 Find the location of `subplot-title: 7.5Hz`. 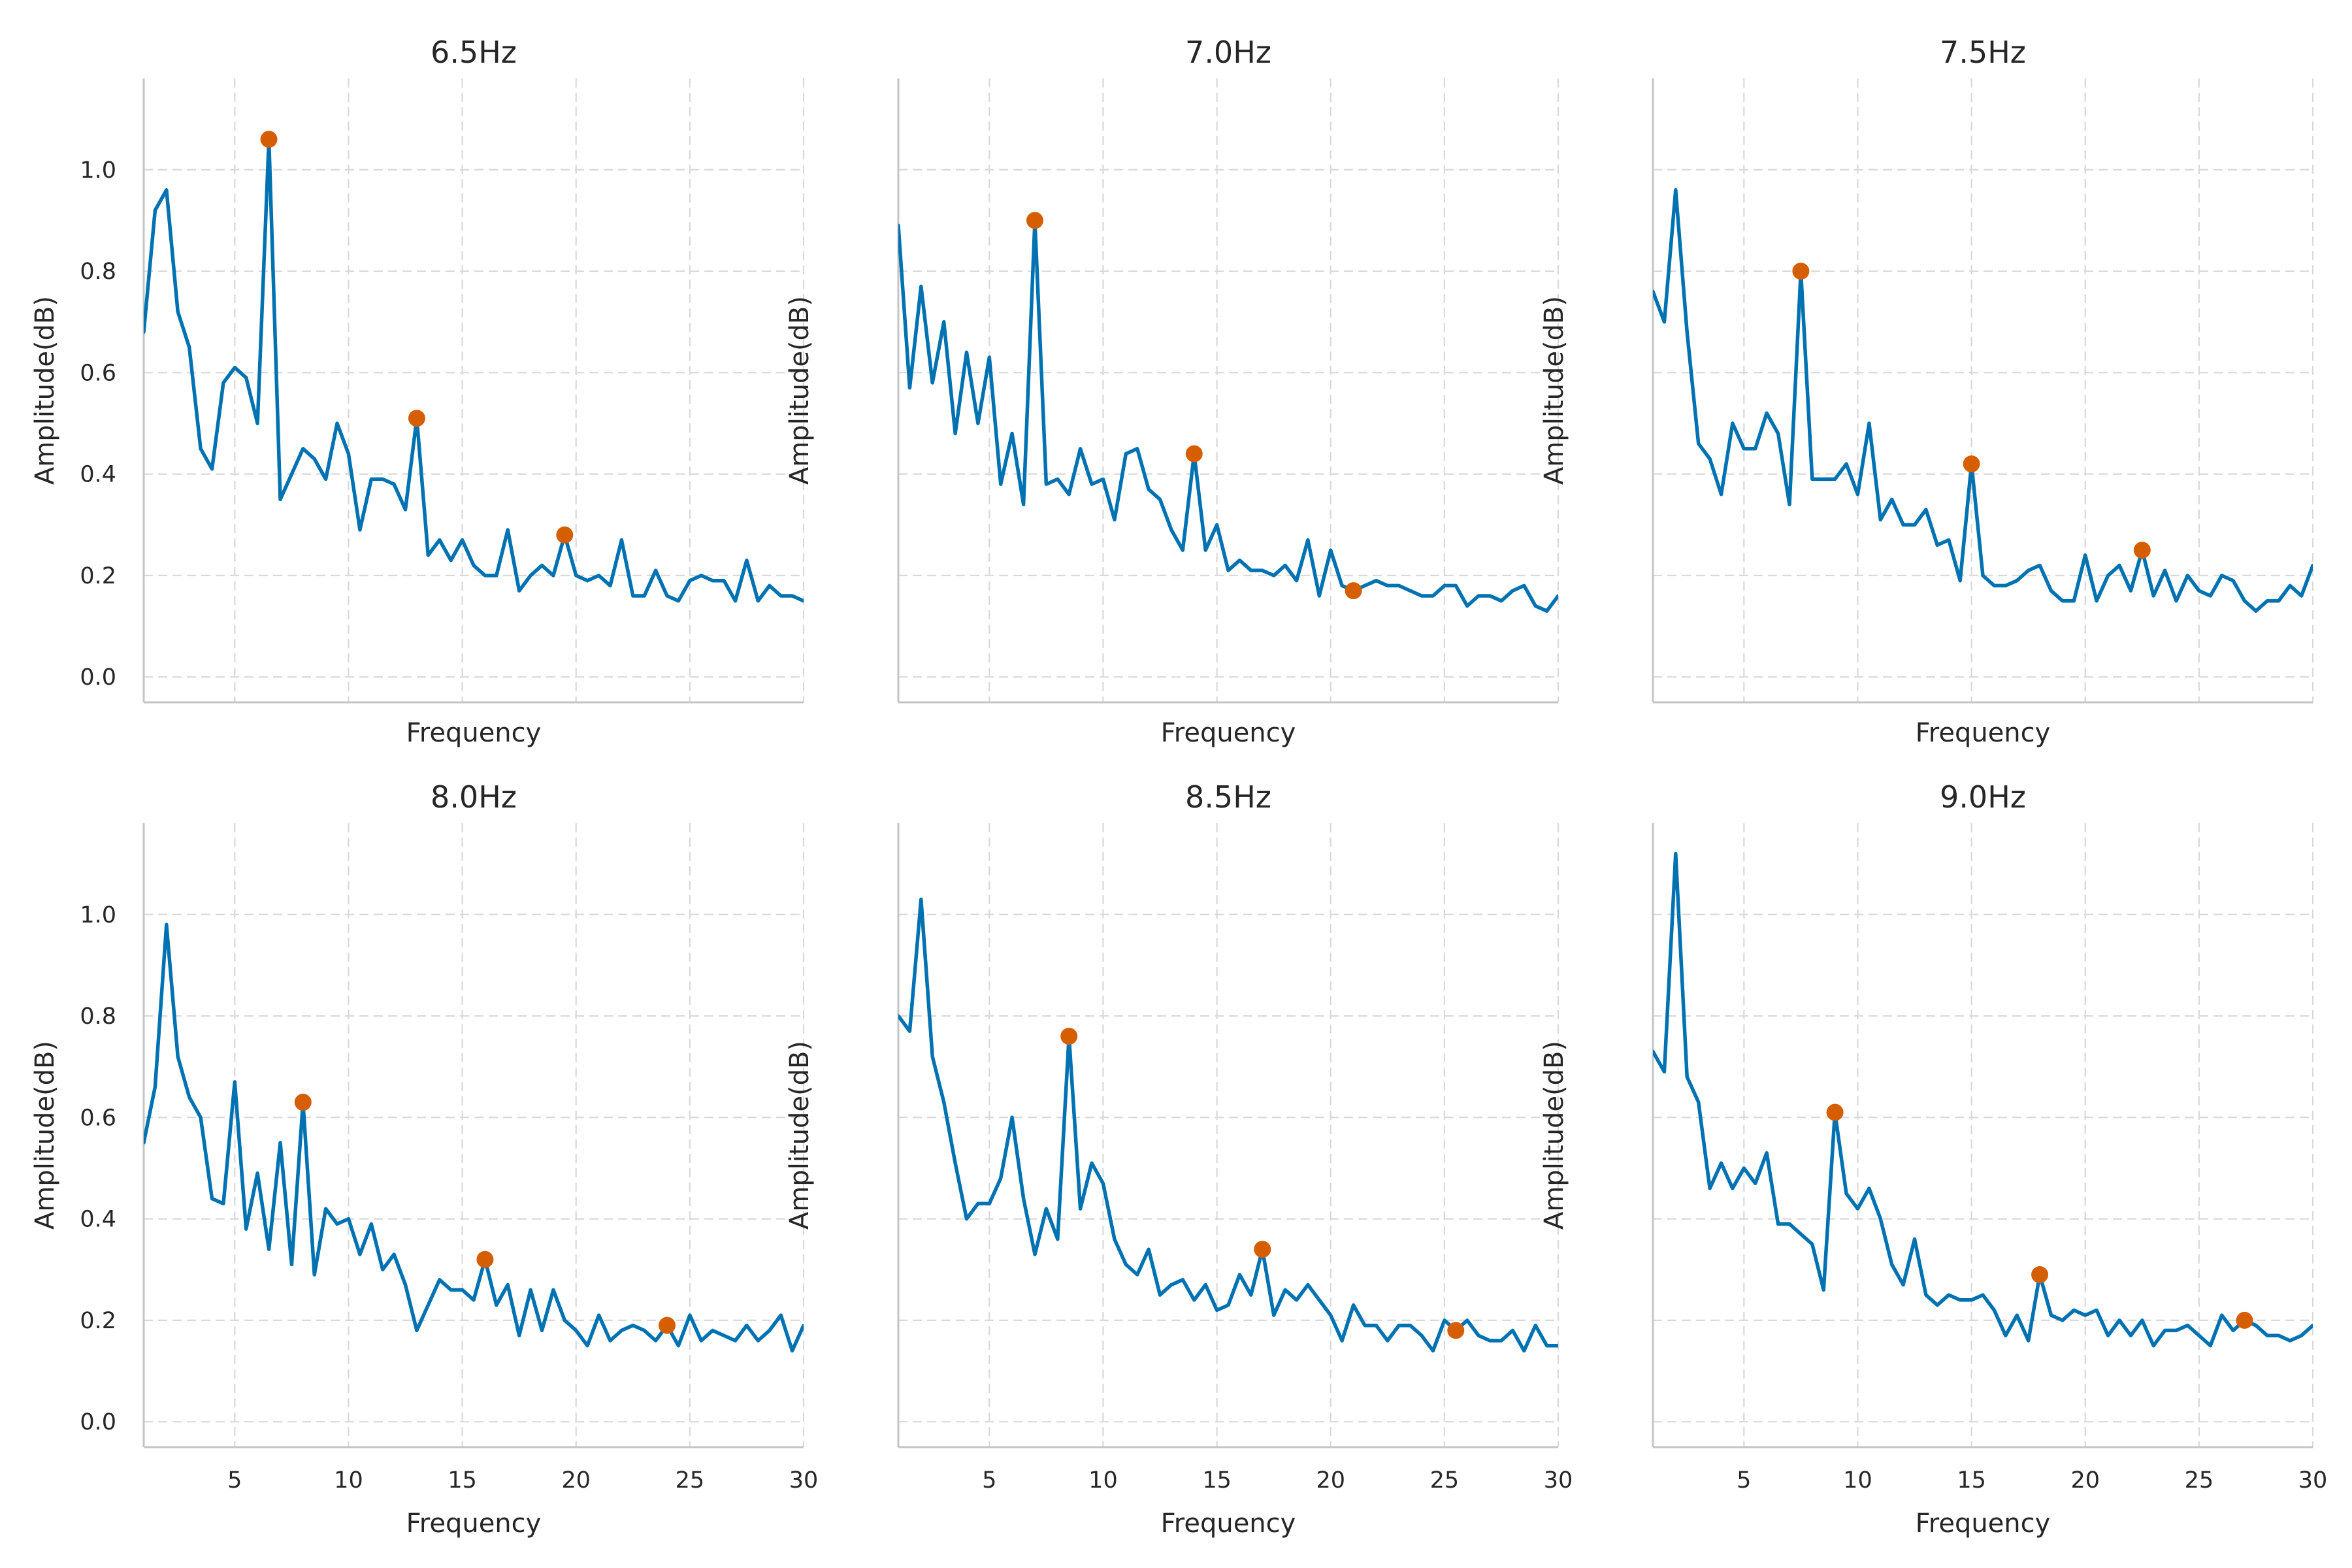

subplot-title: 7.5Hz is located at coordinates (1983, 52).